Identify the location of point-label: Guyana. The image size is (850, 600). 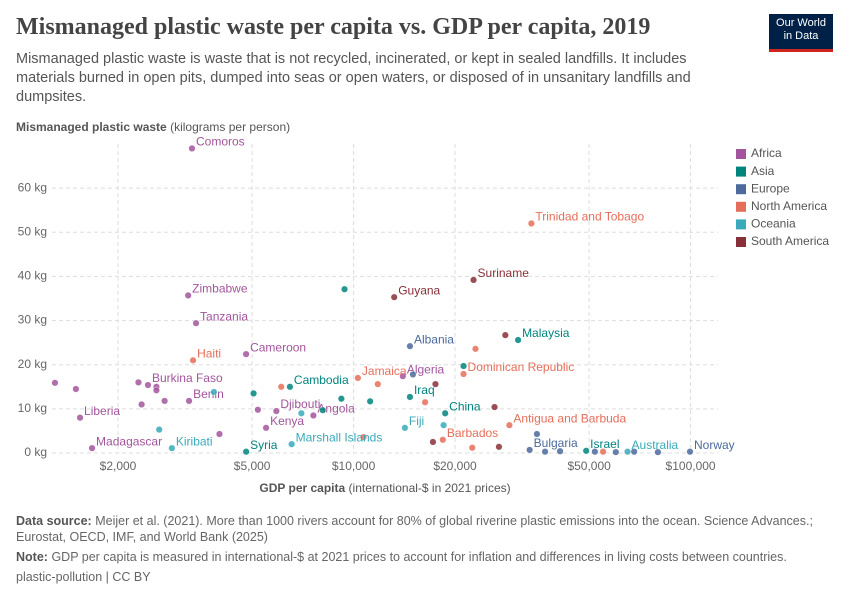
(419, 290).